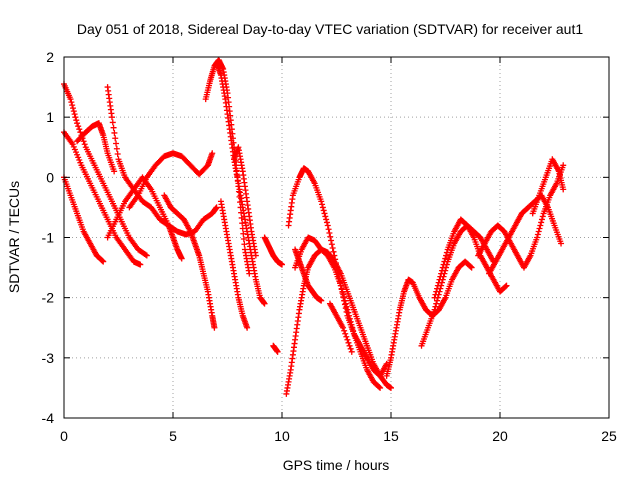 The width and height of the screenshot is (640, 480). What do you see at coordinates (48, 358) in the screenshot?
I see `y-tick-label: -3` at bounding box center [48, 358].